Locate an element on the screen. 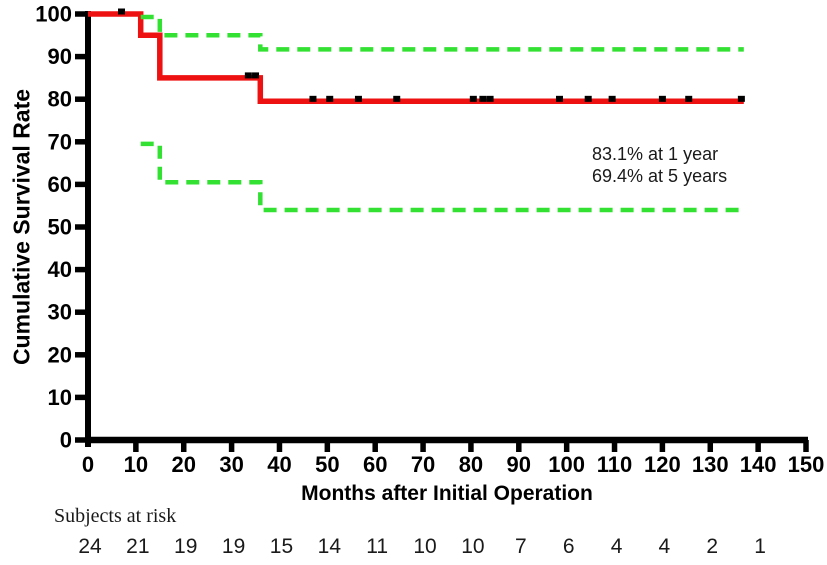 This screenshot has width=827, height=565. x-tick-label: 120 is located at coordinates (662, 464).